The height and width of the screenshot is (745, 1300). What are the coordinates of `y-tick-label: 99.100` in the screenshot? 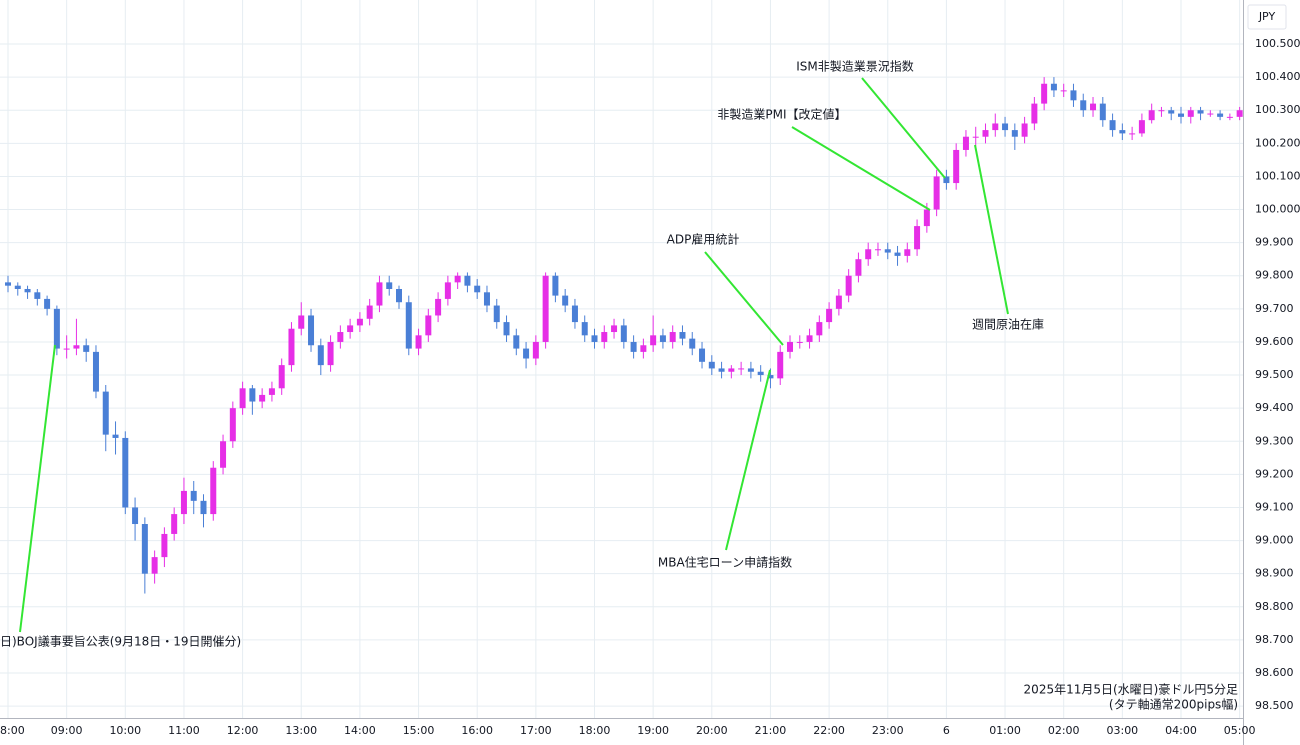 It's located at (1274, 506).